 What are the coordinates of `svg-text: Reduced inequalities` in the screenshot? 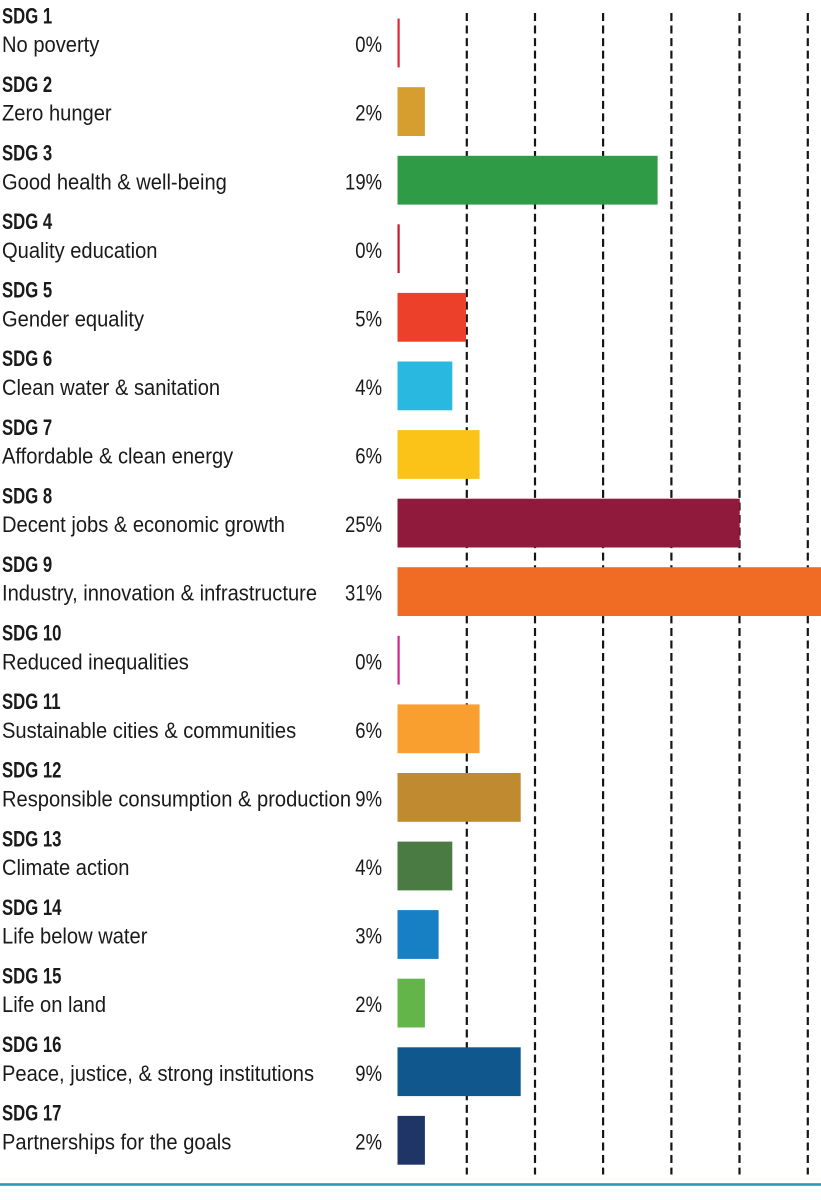 It's located at (95, 663).